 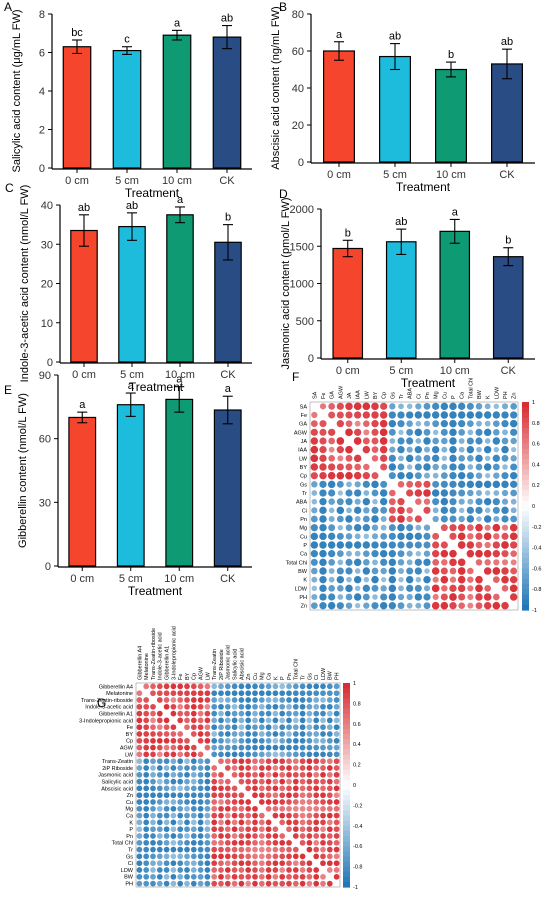 What do you see at coordinates (302, 210) in the screenshot?
I see `y-tick-label: 2000` at bounding box center [302, 210].